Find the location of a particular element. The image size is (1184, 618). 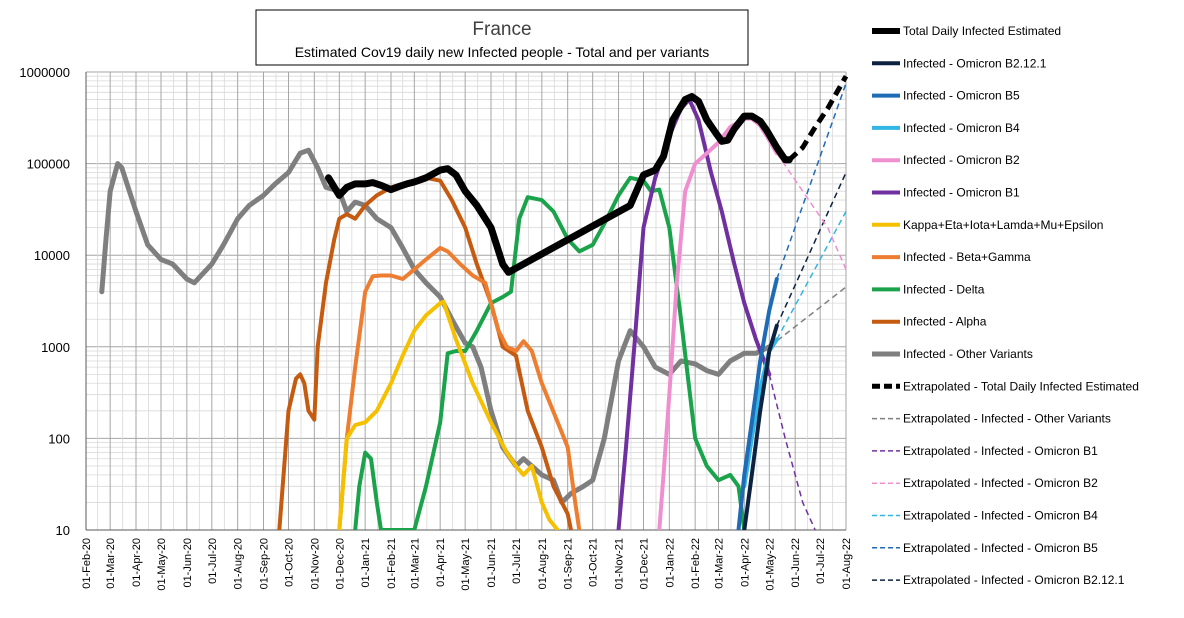

y-tick-label: 1000000 is located at coordinates (44, 72).